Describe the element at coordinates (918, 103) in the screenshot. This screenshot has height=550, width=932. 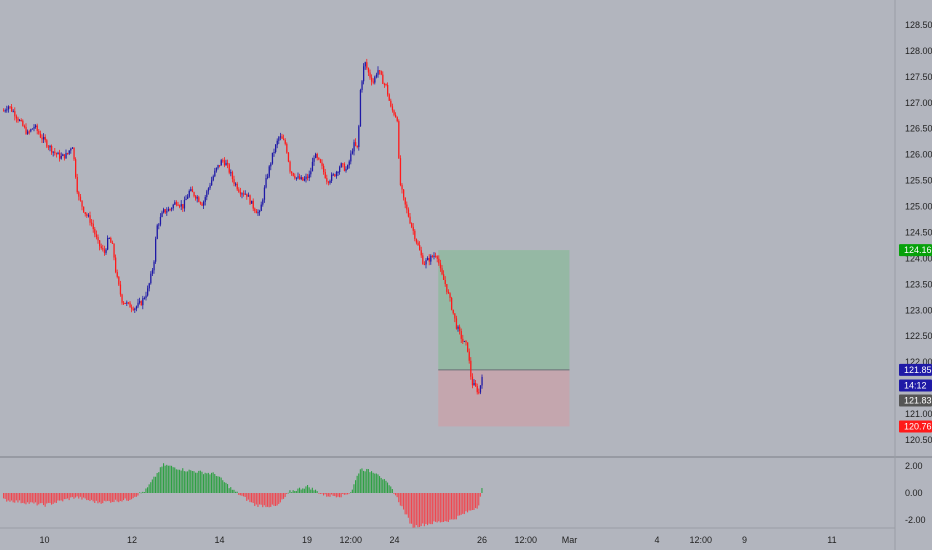
I see `price-tick-13: 127.00` at that location.